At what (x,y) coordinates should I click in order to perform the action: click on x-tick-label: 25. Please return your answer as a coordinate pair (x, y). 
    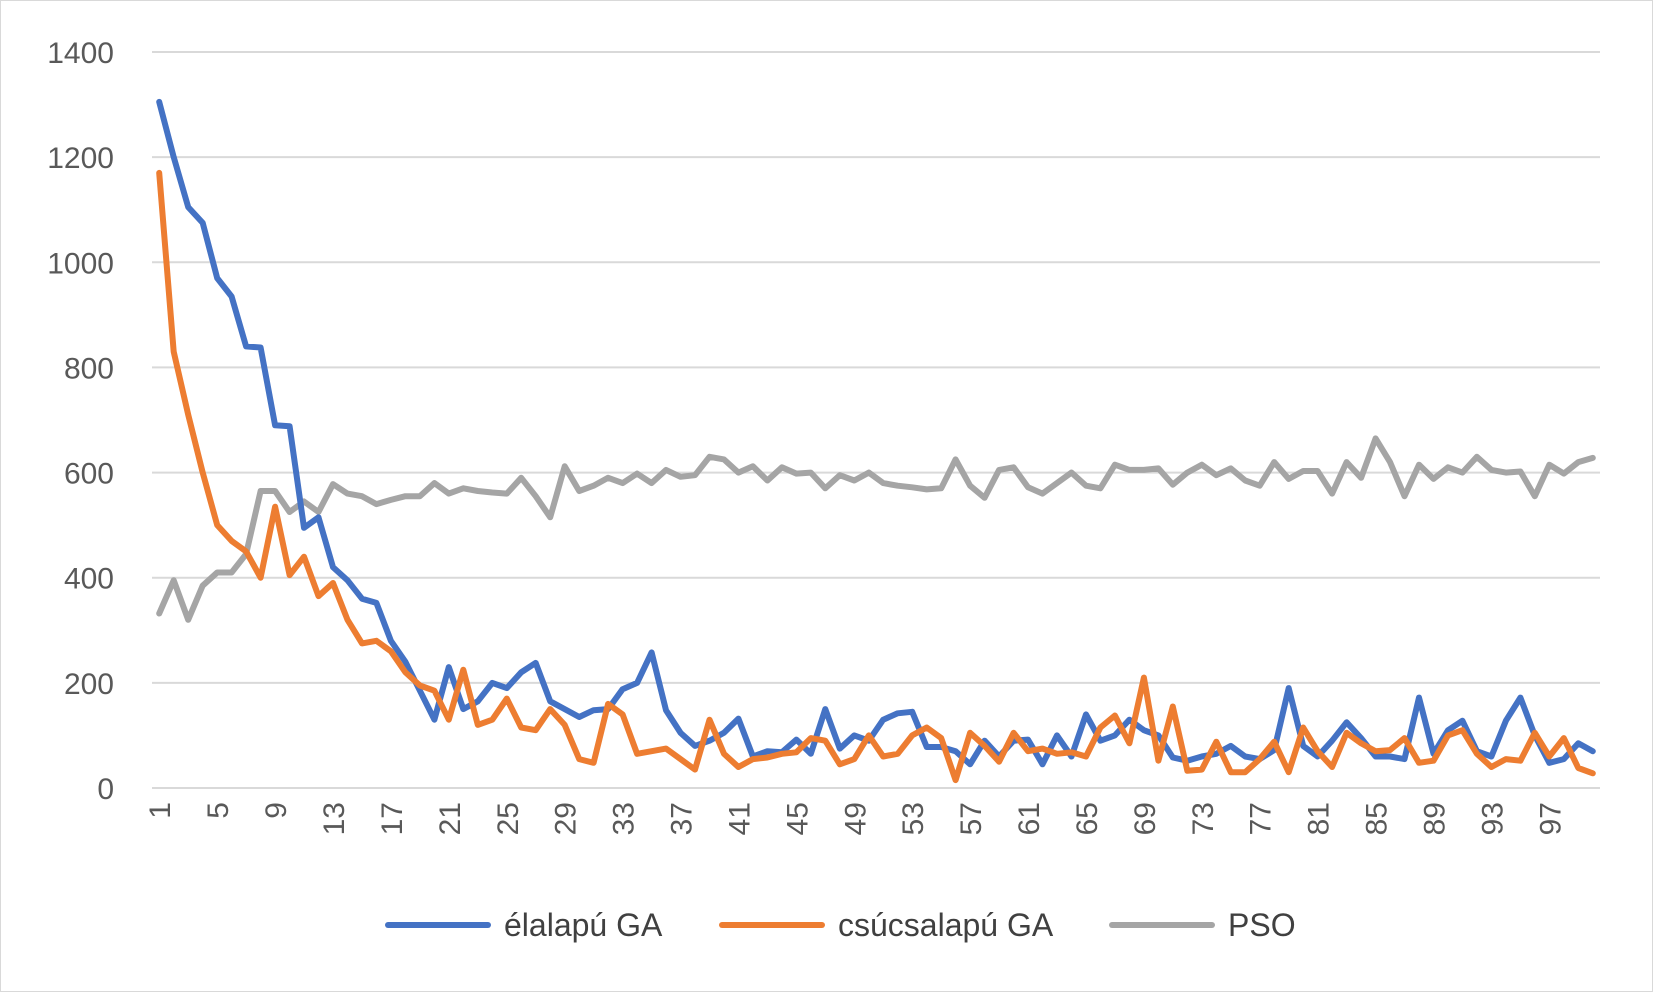
    Looking at the image, I should click on (508, 818).